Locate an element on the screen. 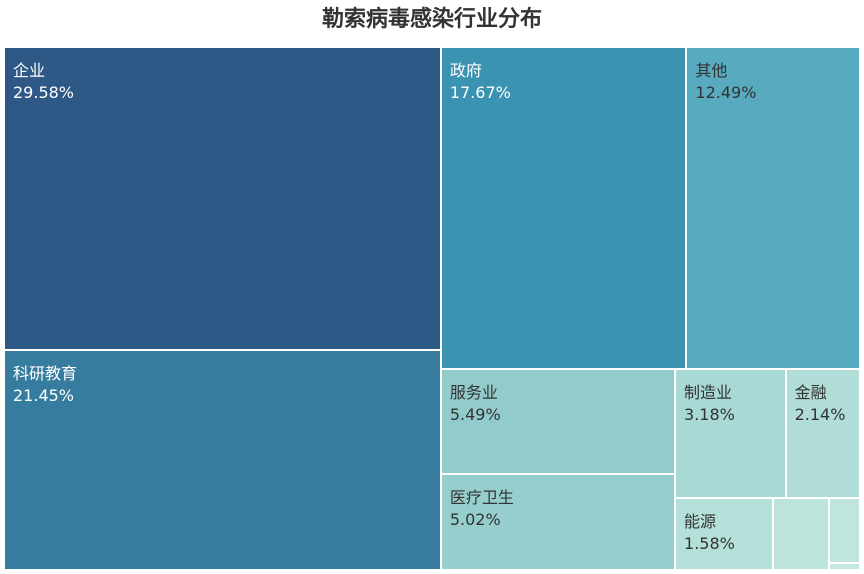 The image size is (864, 574). cell-percent-label: 3.18% is located at coordinates (709, 415).